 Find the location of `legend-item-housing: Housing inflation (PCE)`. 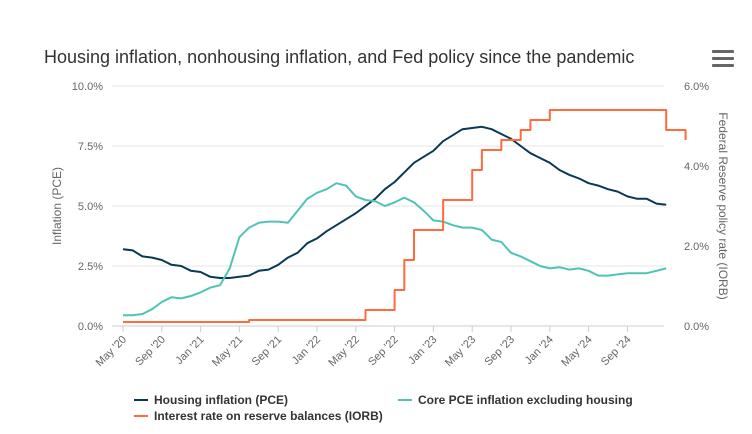

legend-item-housing: Housing inflation (PCE) is located at coordinates (211, 400).